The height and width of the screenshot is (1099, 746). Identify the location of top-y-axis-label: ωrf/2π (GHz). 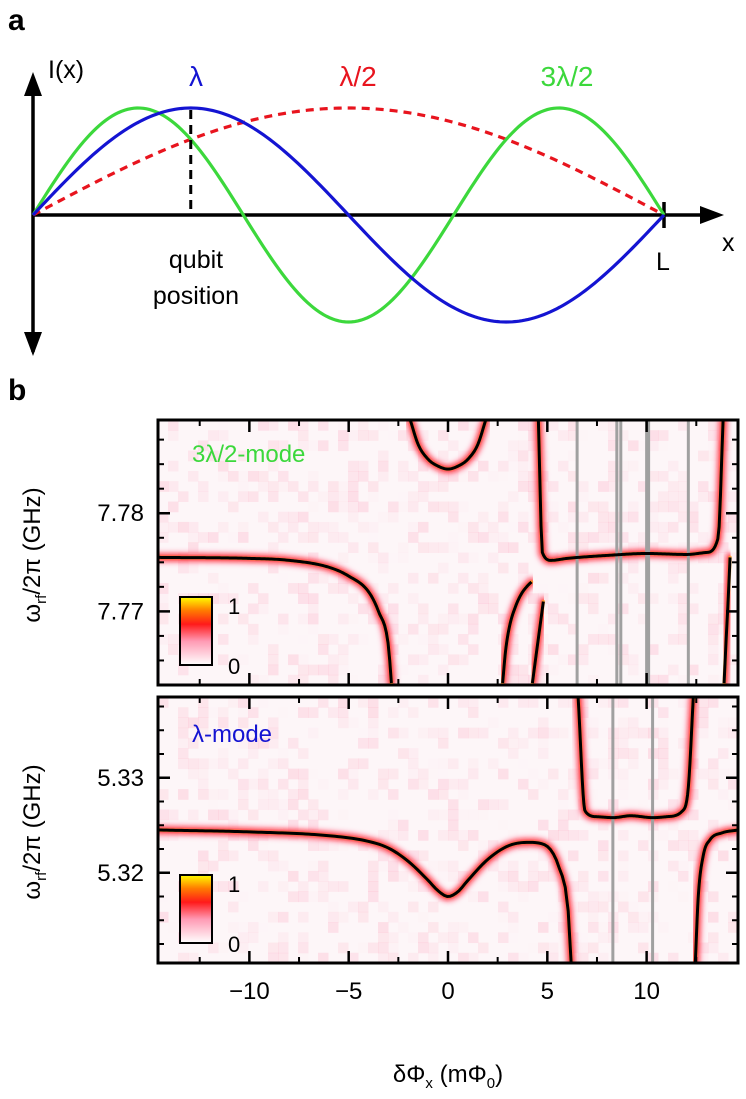
(34, 554).